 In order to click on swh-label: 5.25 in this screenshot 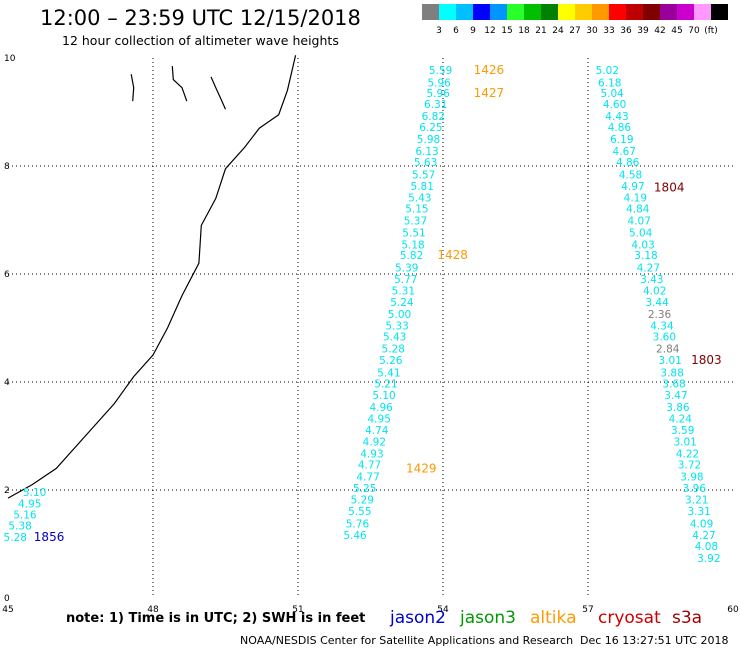, I will do `click(364, 489)`.